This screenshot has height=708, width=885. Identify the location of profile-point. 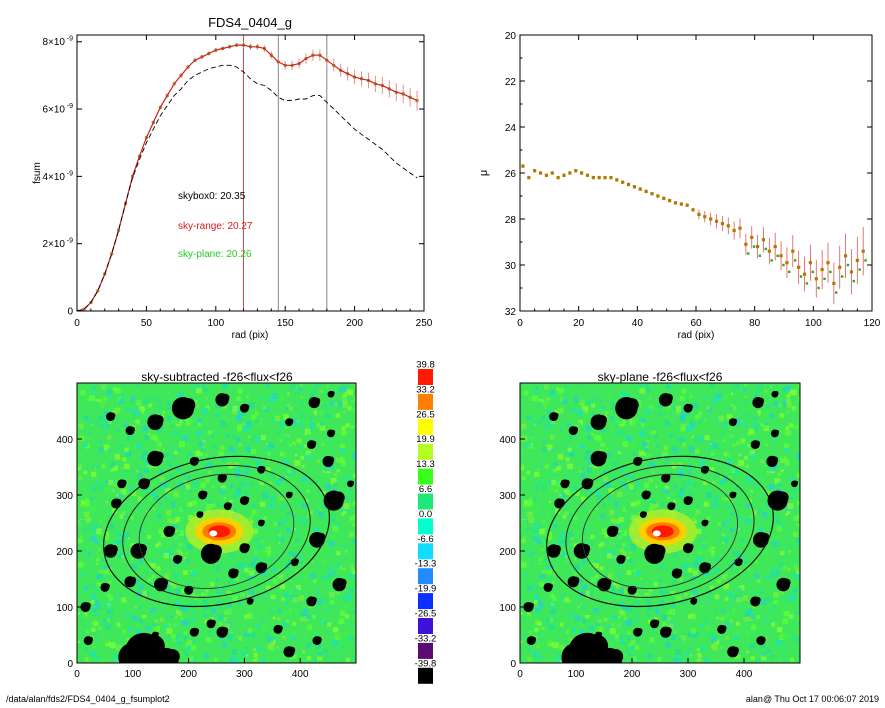
(202, 57).